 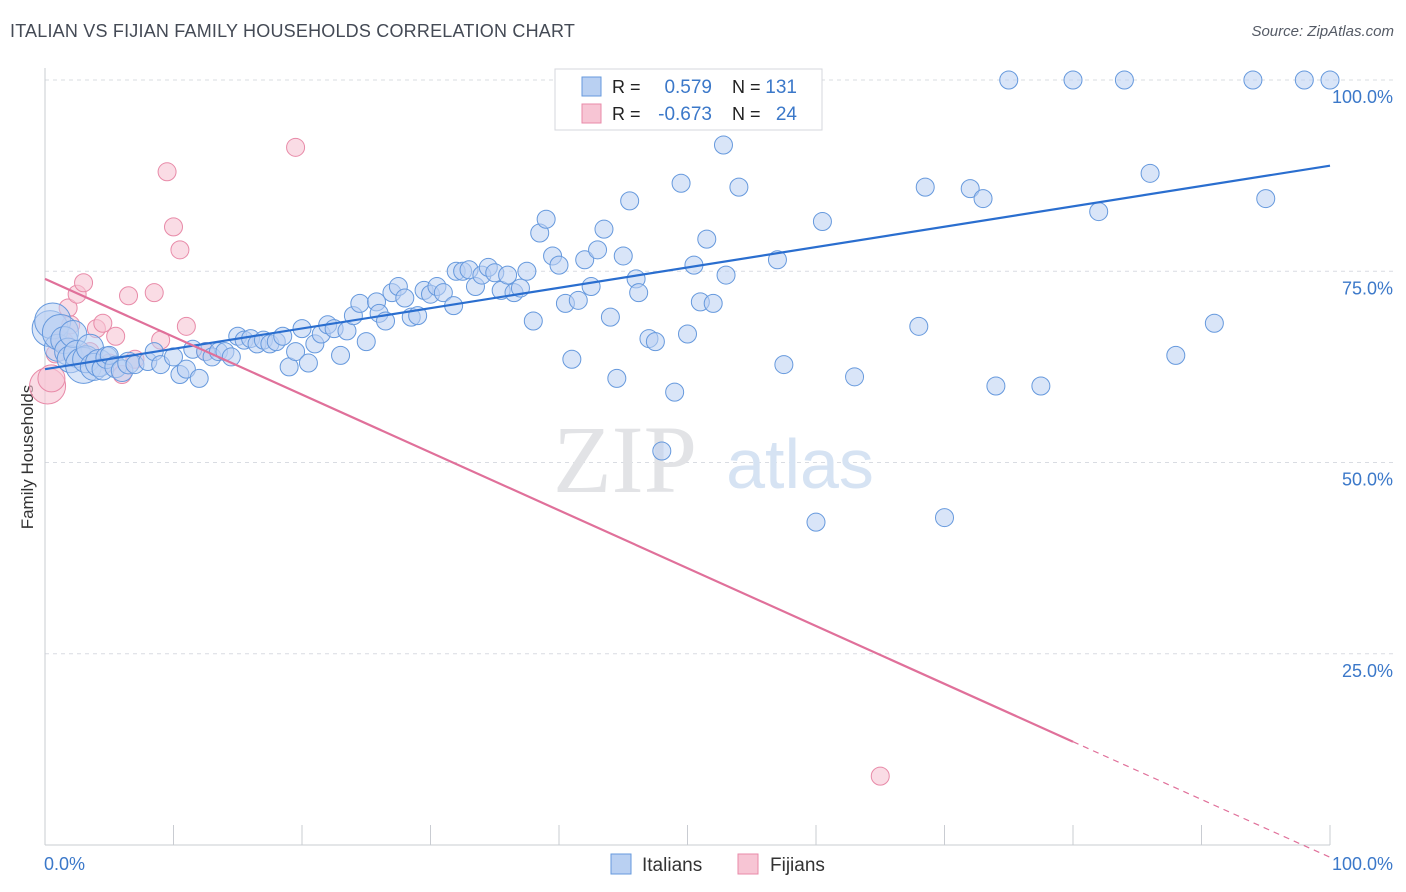 I want to click on legend-n-value-fijians: 24, so click(x=787, y=114).